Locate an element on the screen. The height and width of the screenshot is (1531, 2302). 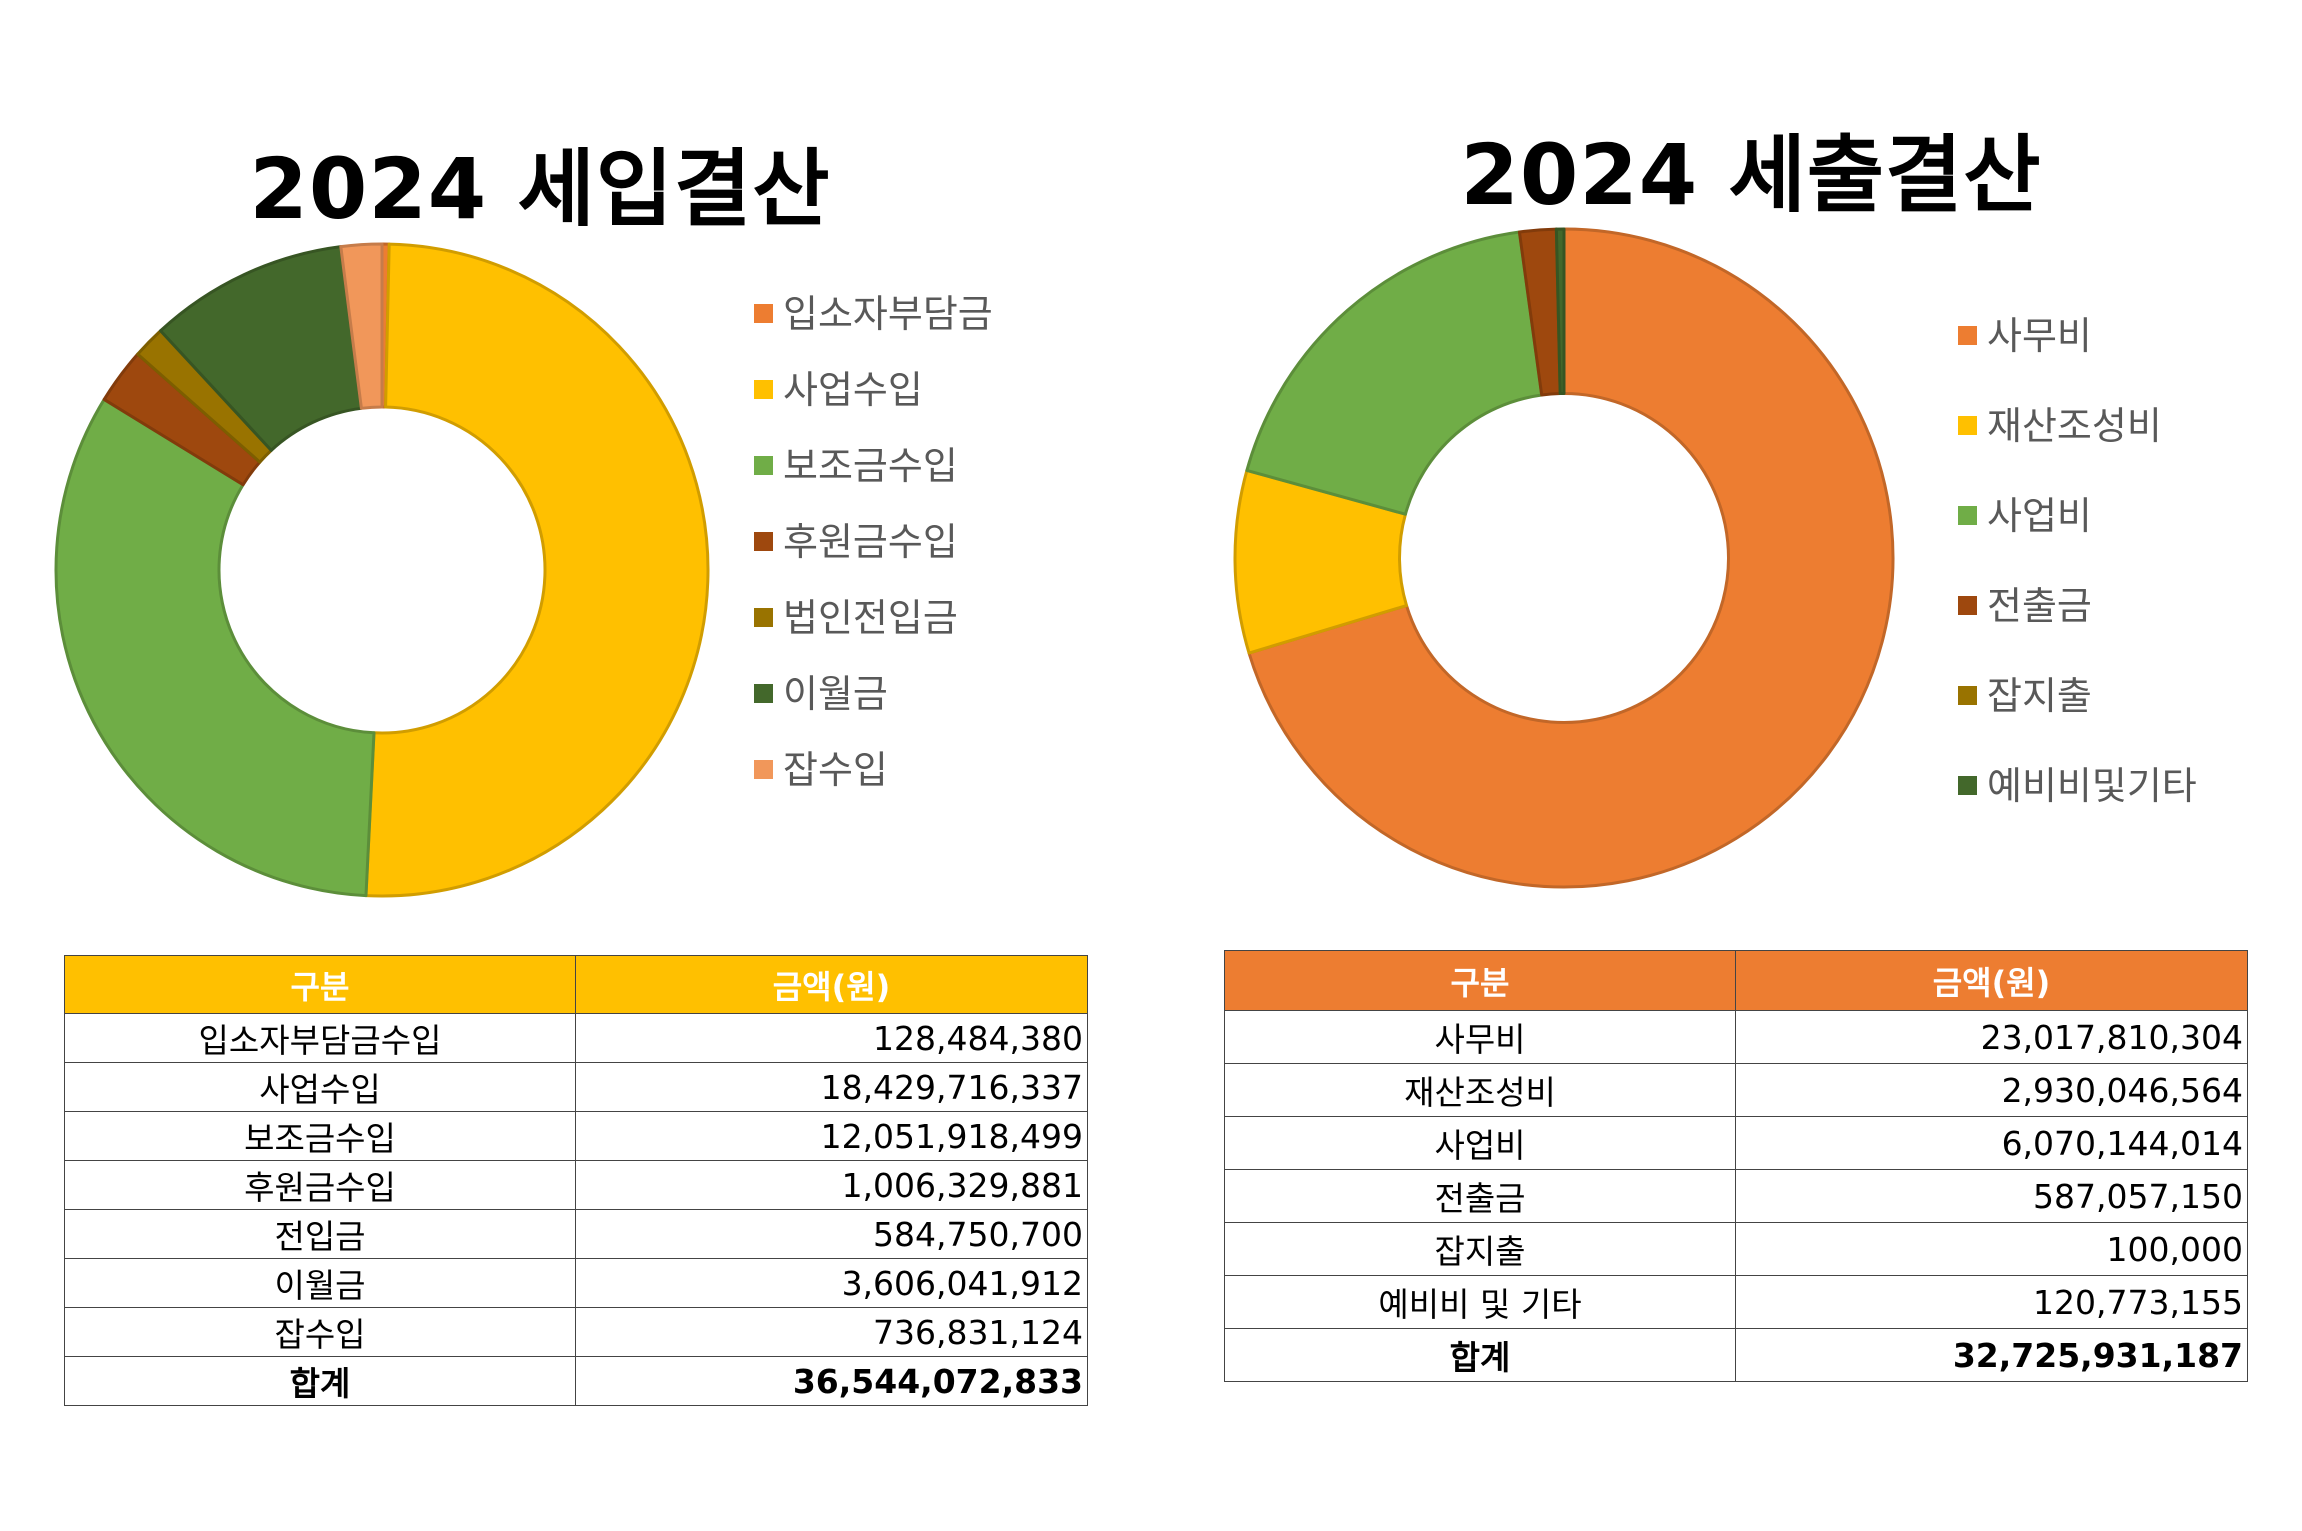
cell-category: 예비비 및 기타 is located at coordinates (1480, 1302).